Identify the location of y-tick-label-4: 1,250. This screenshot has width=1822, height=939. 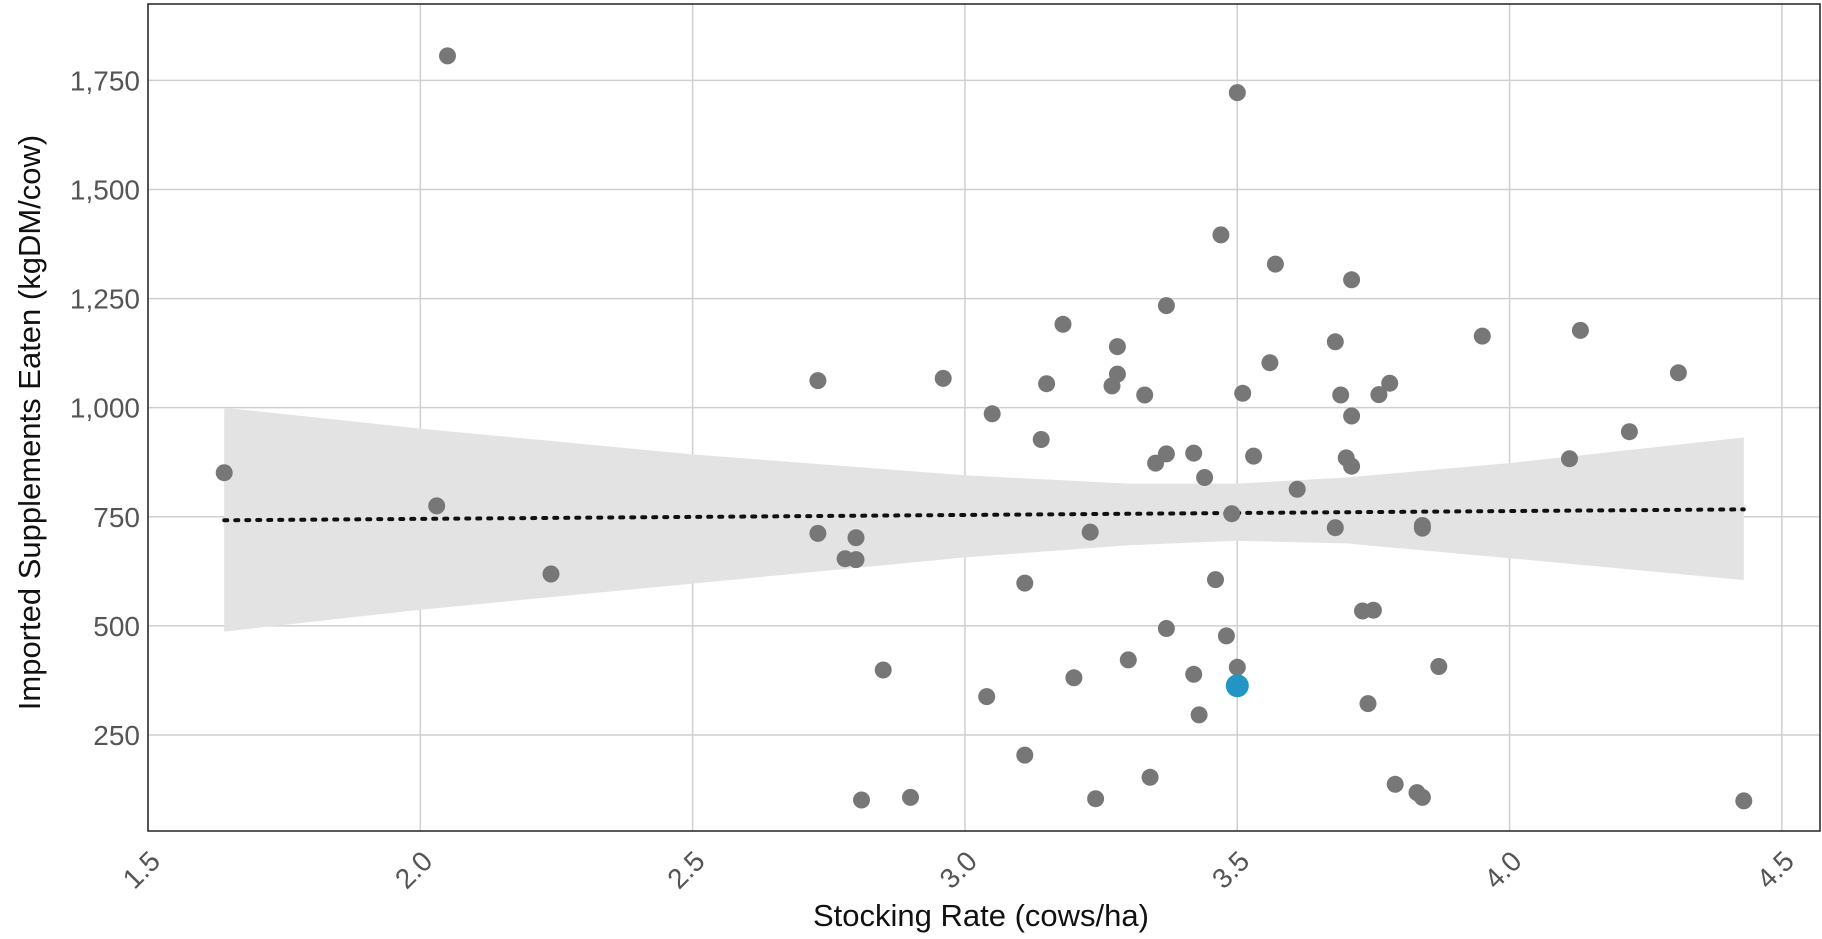
(105, 299).